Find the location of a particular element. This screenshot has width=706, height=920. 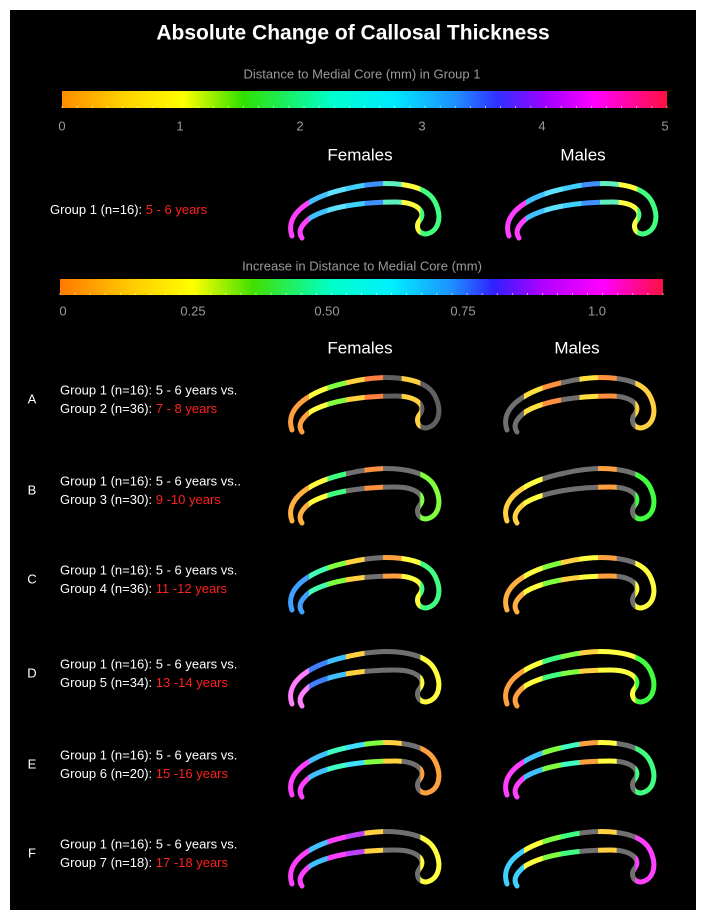

group-name: Group 4 (n=36): is located at coordinates (108, 588).